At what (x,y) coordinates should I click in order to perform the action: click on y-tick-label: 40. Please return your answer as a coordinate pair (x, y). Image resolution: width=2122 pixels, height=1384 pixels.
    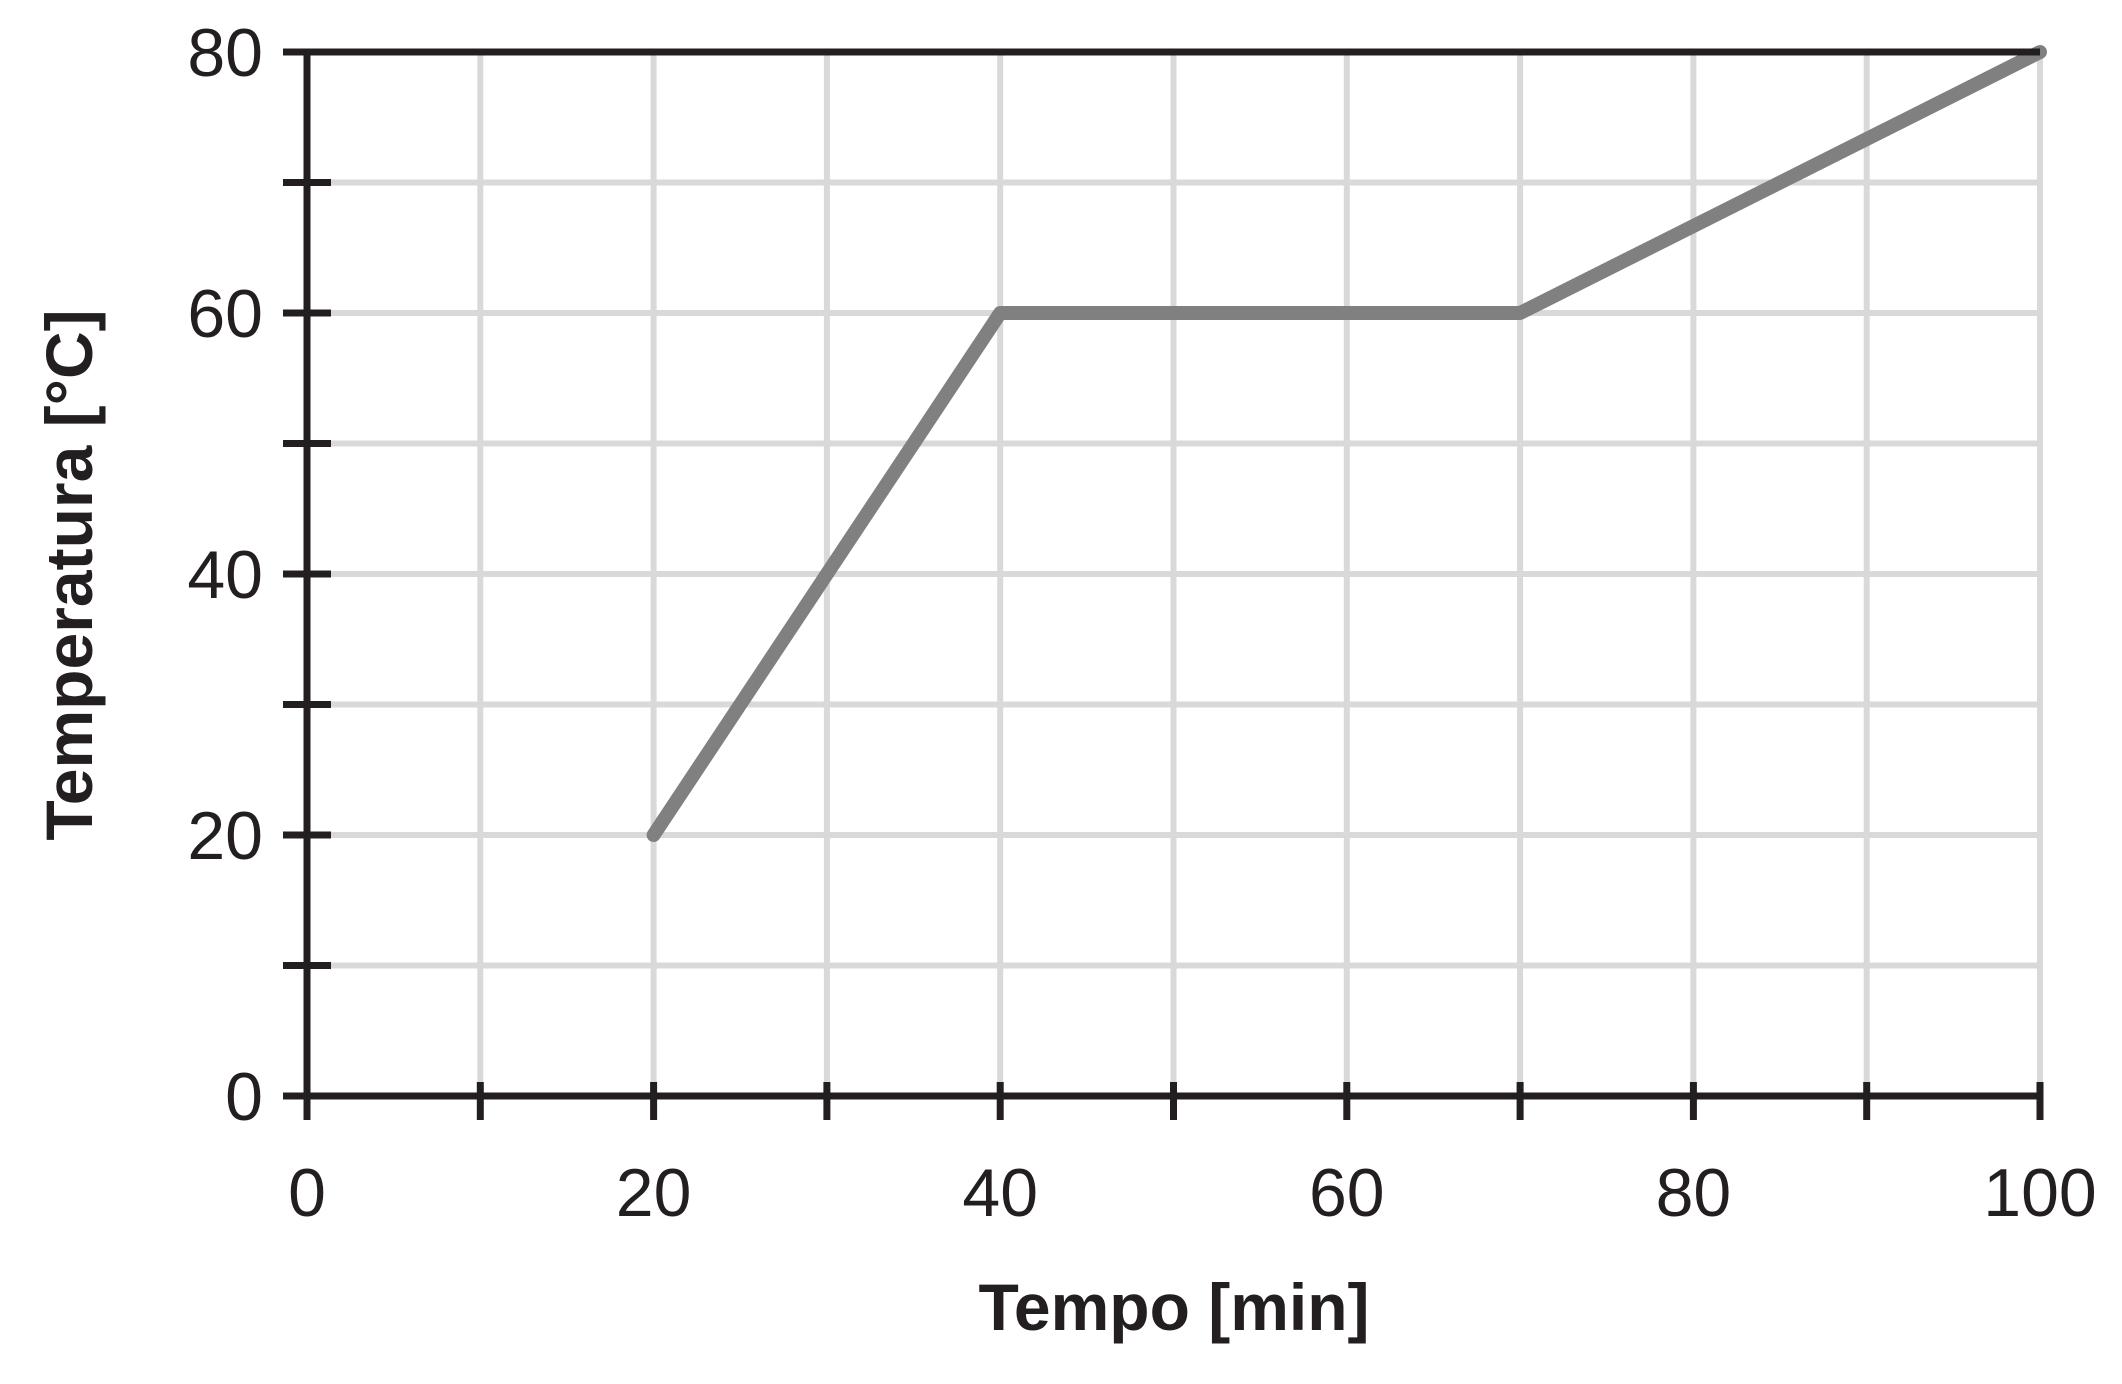
    Looking at the image, I should click on (225, 575).